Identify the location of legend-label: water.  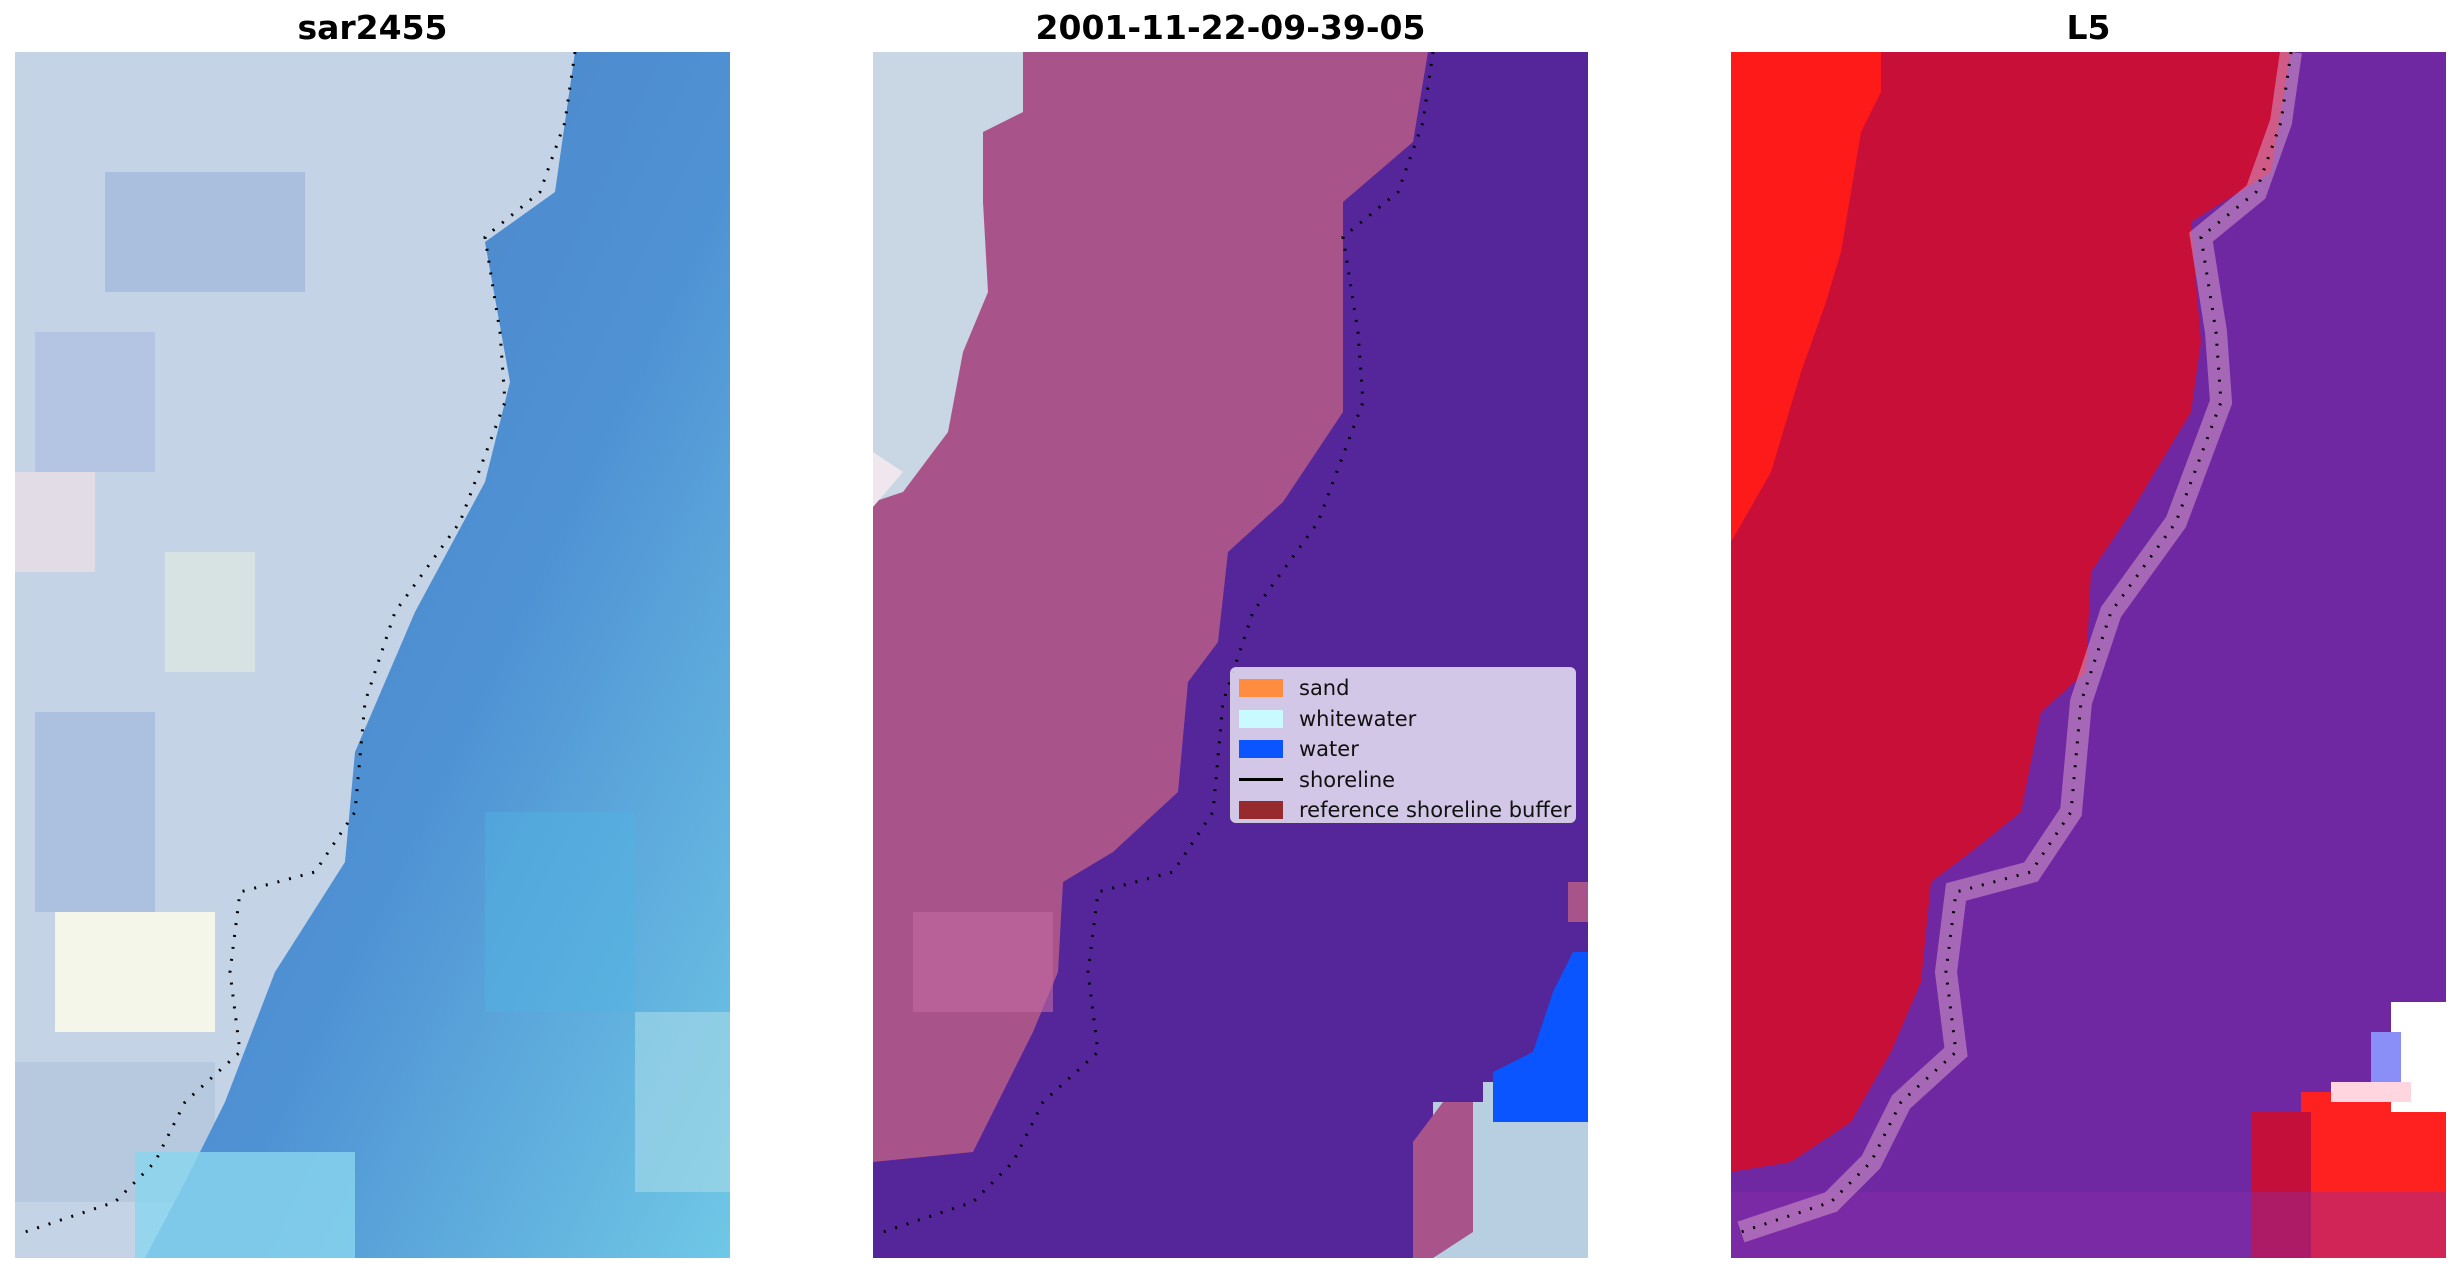
(1329, 749).